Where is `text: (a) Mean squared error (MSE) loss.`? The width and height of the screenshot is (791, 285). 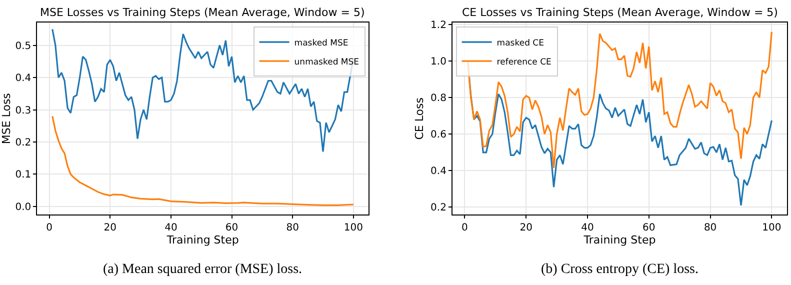 text: (a) Mean squared error (MSE) loss. is located at coordinates (202, 269).